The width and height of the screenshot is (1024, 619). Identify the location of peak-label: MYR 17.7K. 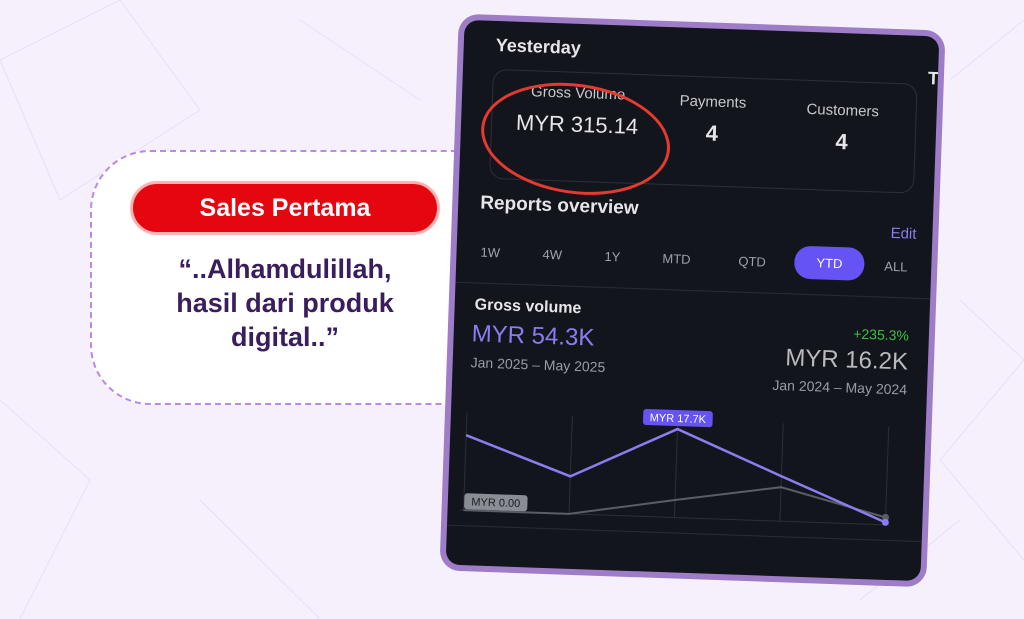
(678, 419).